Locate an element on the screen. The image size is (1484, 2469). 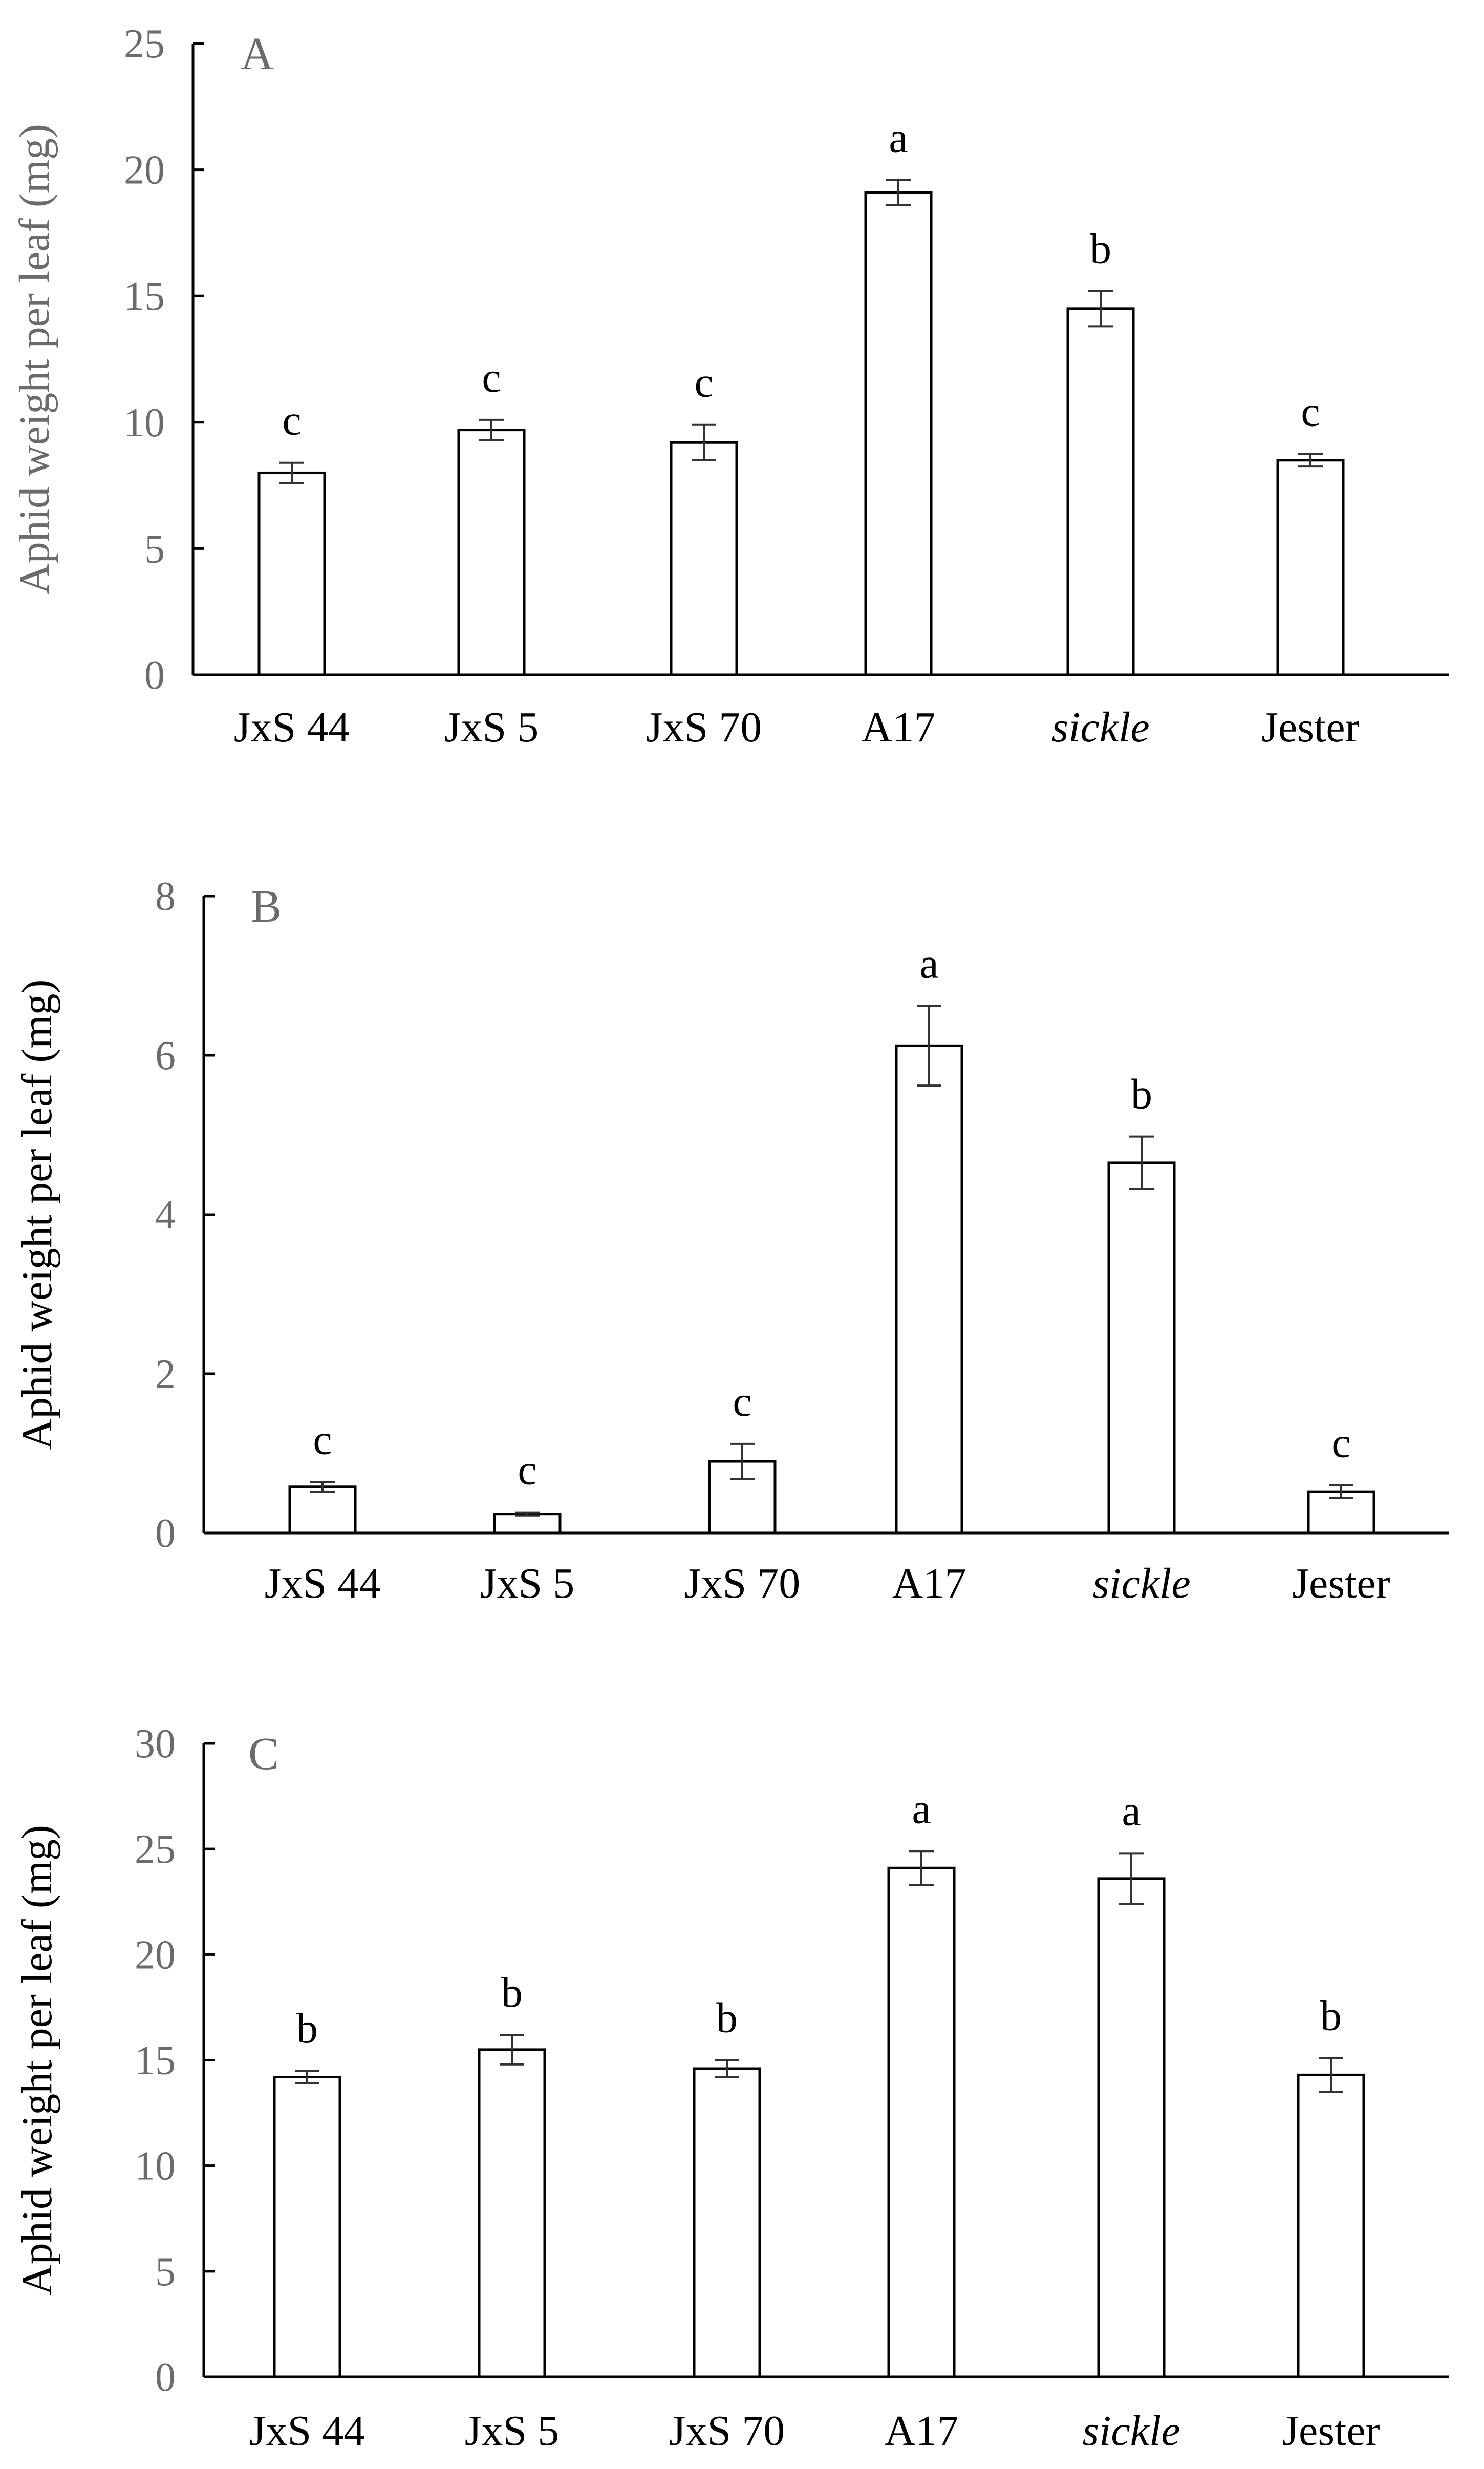
panel-letter: A is located at coordinates (257, 54).